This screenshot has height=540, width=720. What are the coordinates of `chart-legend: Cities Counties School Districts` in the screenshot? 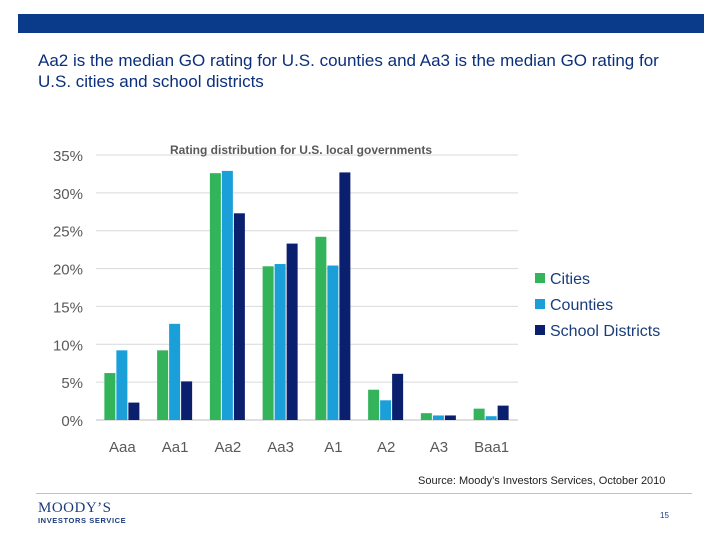 It's located at (597, 305).